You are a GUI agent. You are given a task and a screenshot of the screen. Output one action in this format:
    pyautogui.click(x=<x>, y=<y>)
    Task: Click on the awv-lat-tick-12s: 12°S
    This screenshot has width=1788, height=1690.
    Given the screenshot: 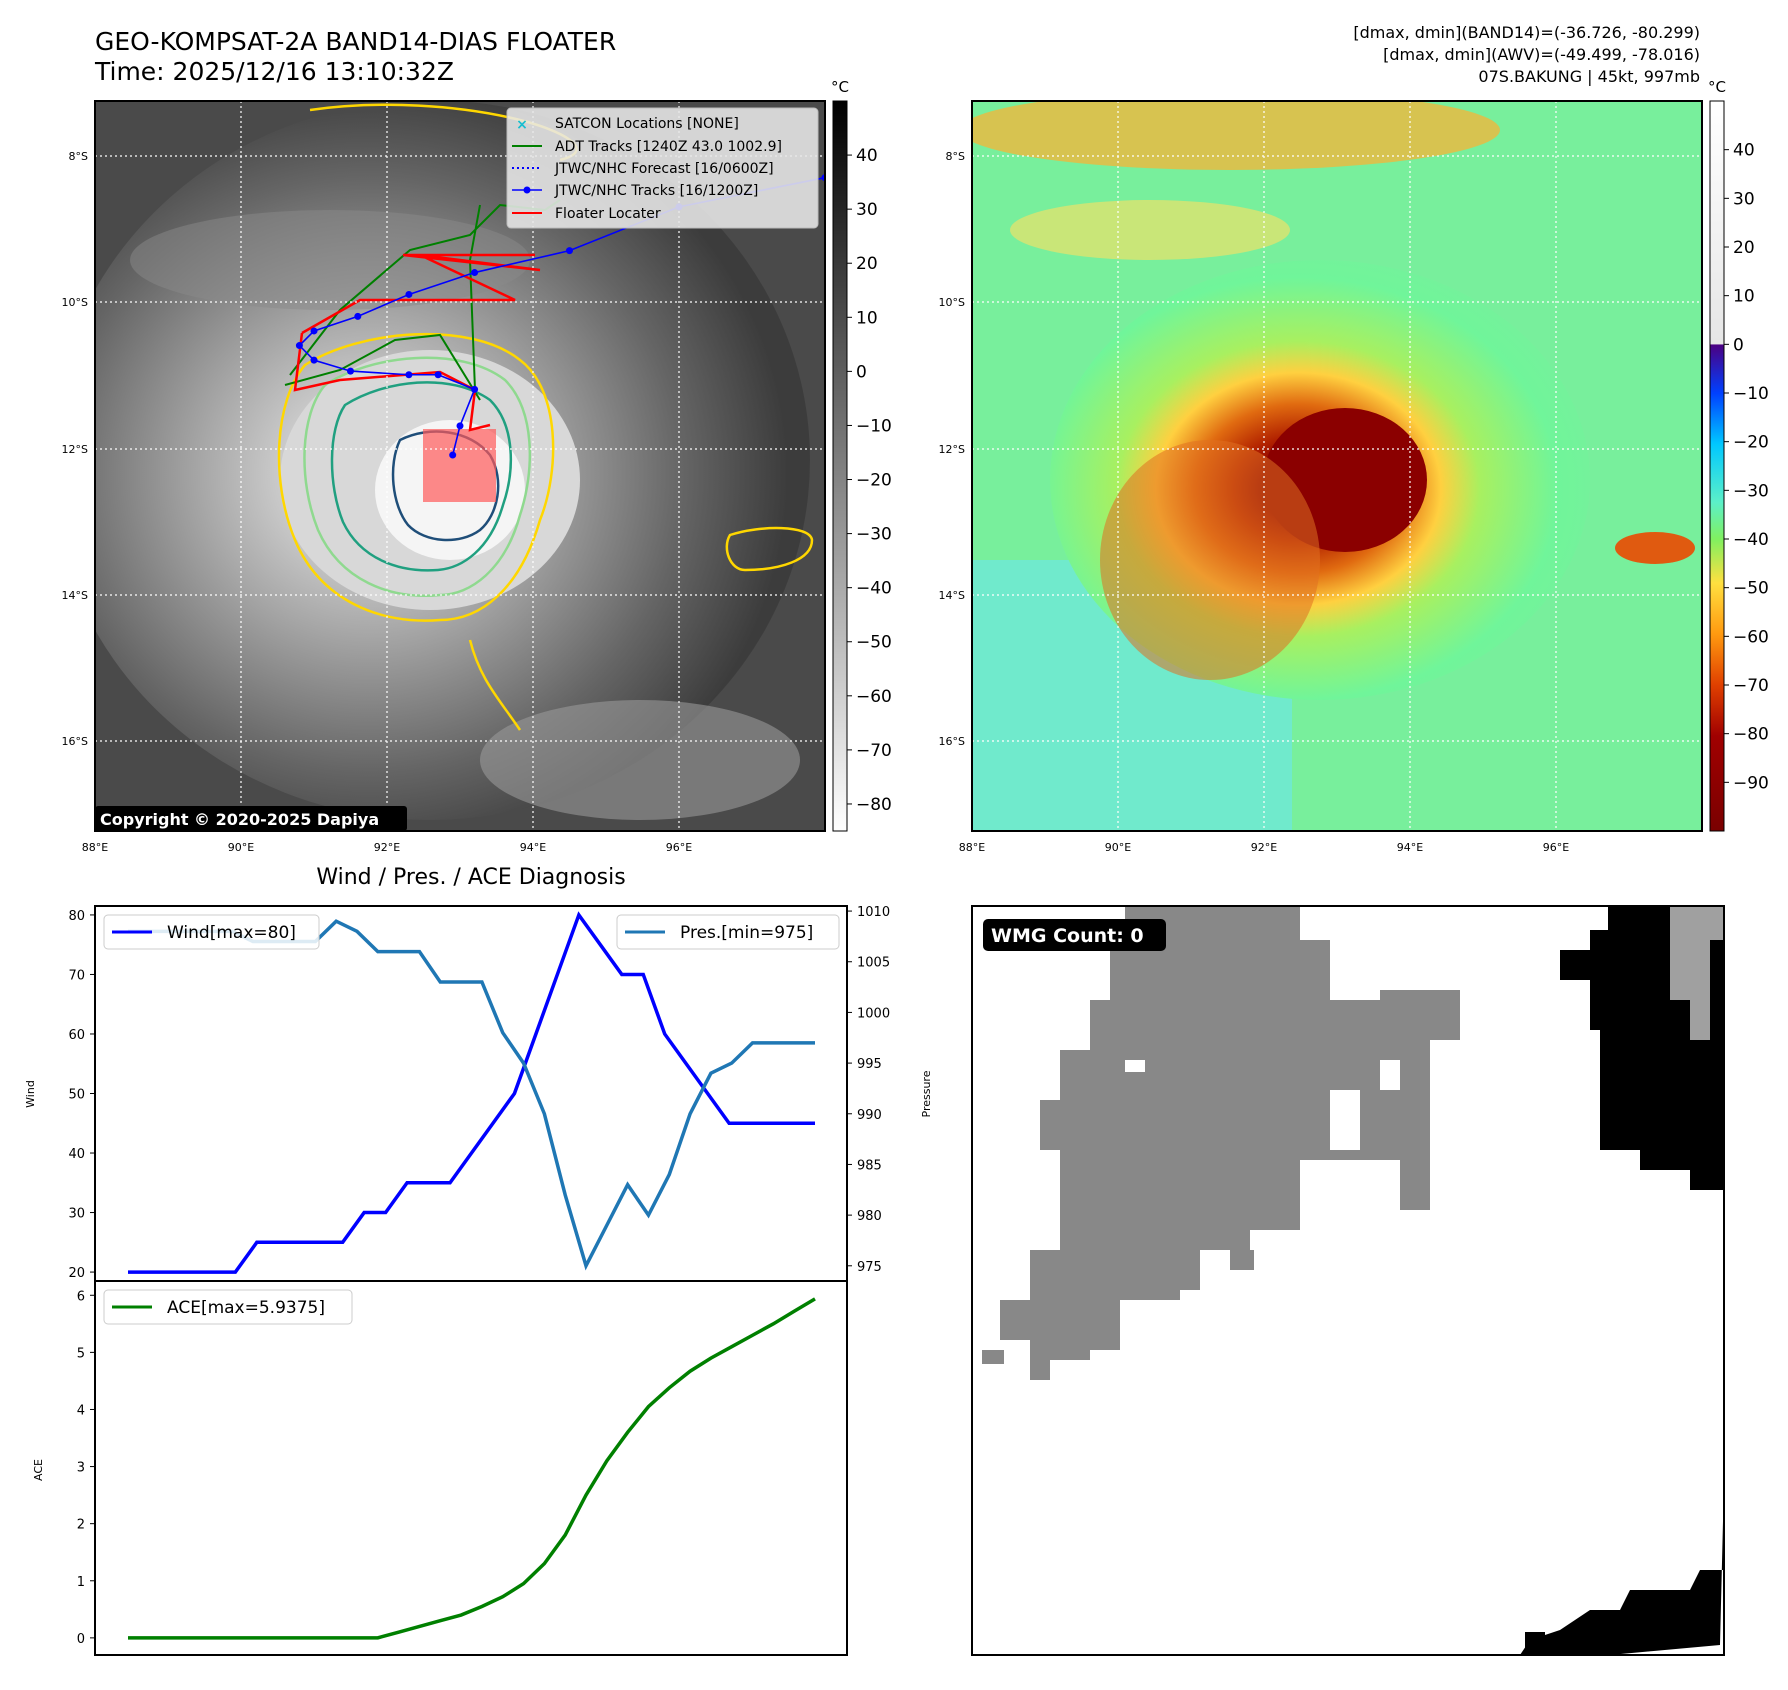 What is the action you would take?
    pyautogui.click(x=952, y=449)
    